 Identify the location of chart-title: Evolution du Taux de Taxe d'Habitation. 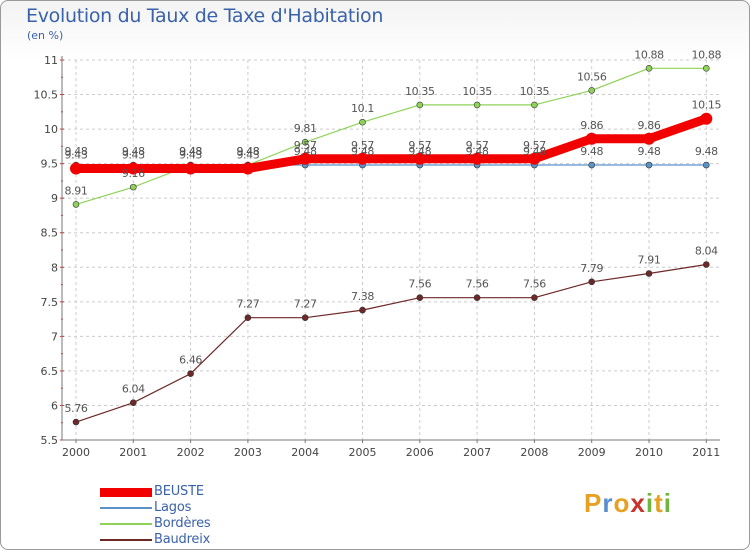
(205, 16).